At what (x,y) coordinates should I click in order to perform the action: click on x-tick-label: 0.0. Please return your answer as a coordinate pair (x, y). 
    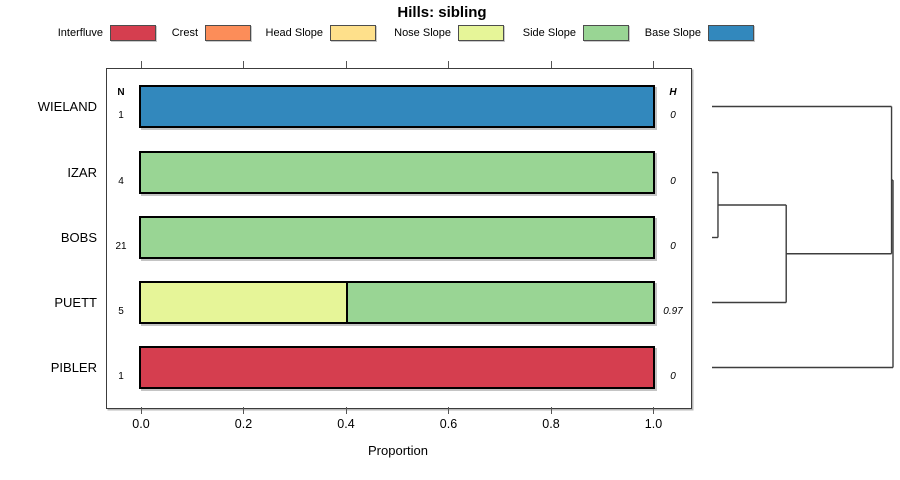
    Looking at the image, I should click on (141, 424).